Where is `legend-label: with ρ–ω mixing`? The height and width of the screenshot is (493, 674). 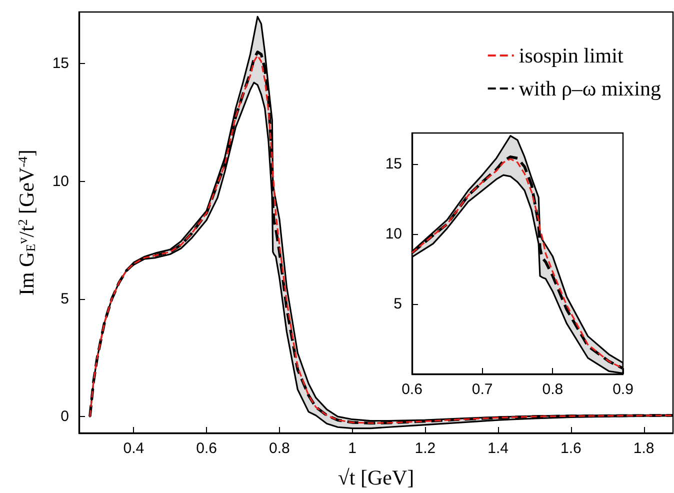 legend-label: with ρ–ω mixing is located at coordinates (590, 88).